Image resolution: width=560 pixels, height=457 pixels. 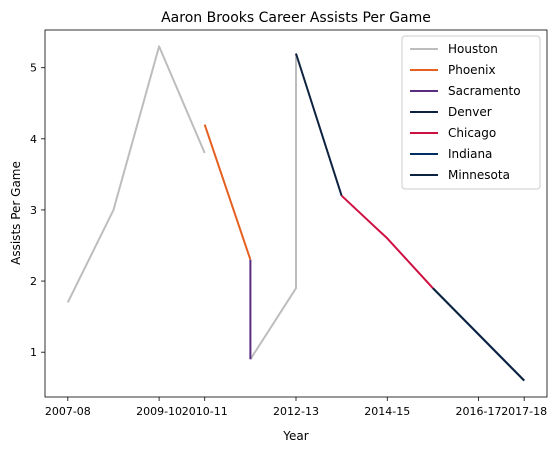 I want to click on y-tick-label: 1, so click(x=33, y=352).